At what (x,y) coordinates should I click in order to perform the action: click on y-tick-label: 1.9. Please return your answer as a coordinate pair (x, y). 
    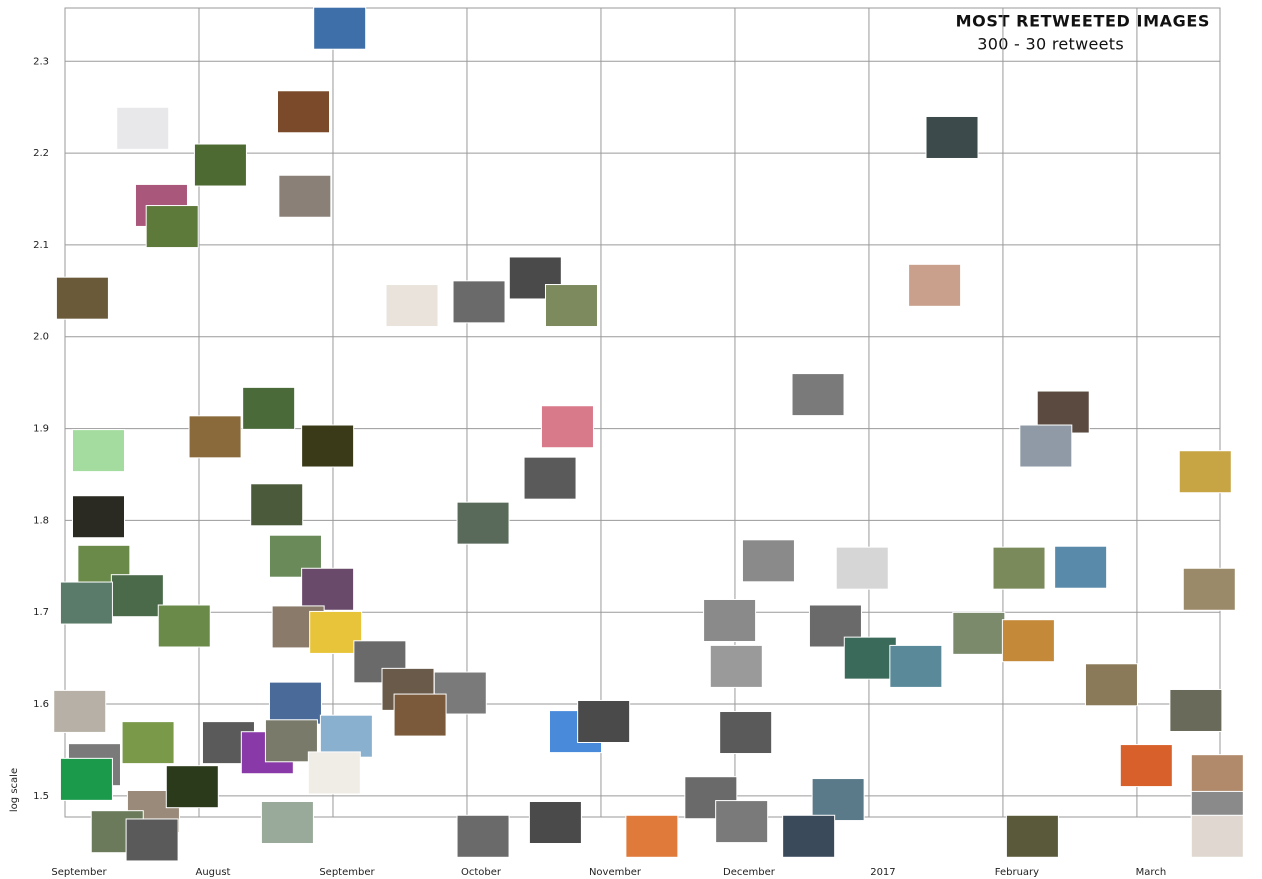
    Looking at the image, I should click on (41, 429).